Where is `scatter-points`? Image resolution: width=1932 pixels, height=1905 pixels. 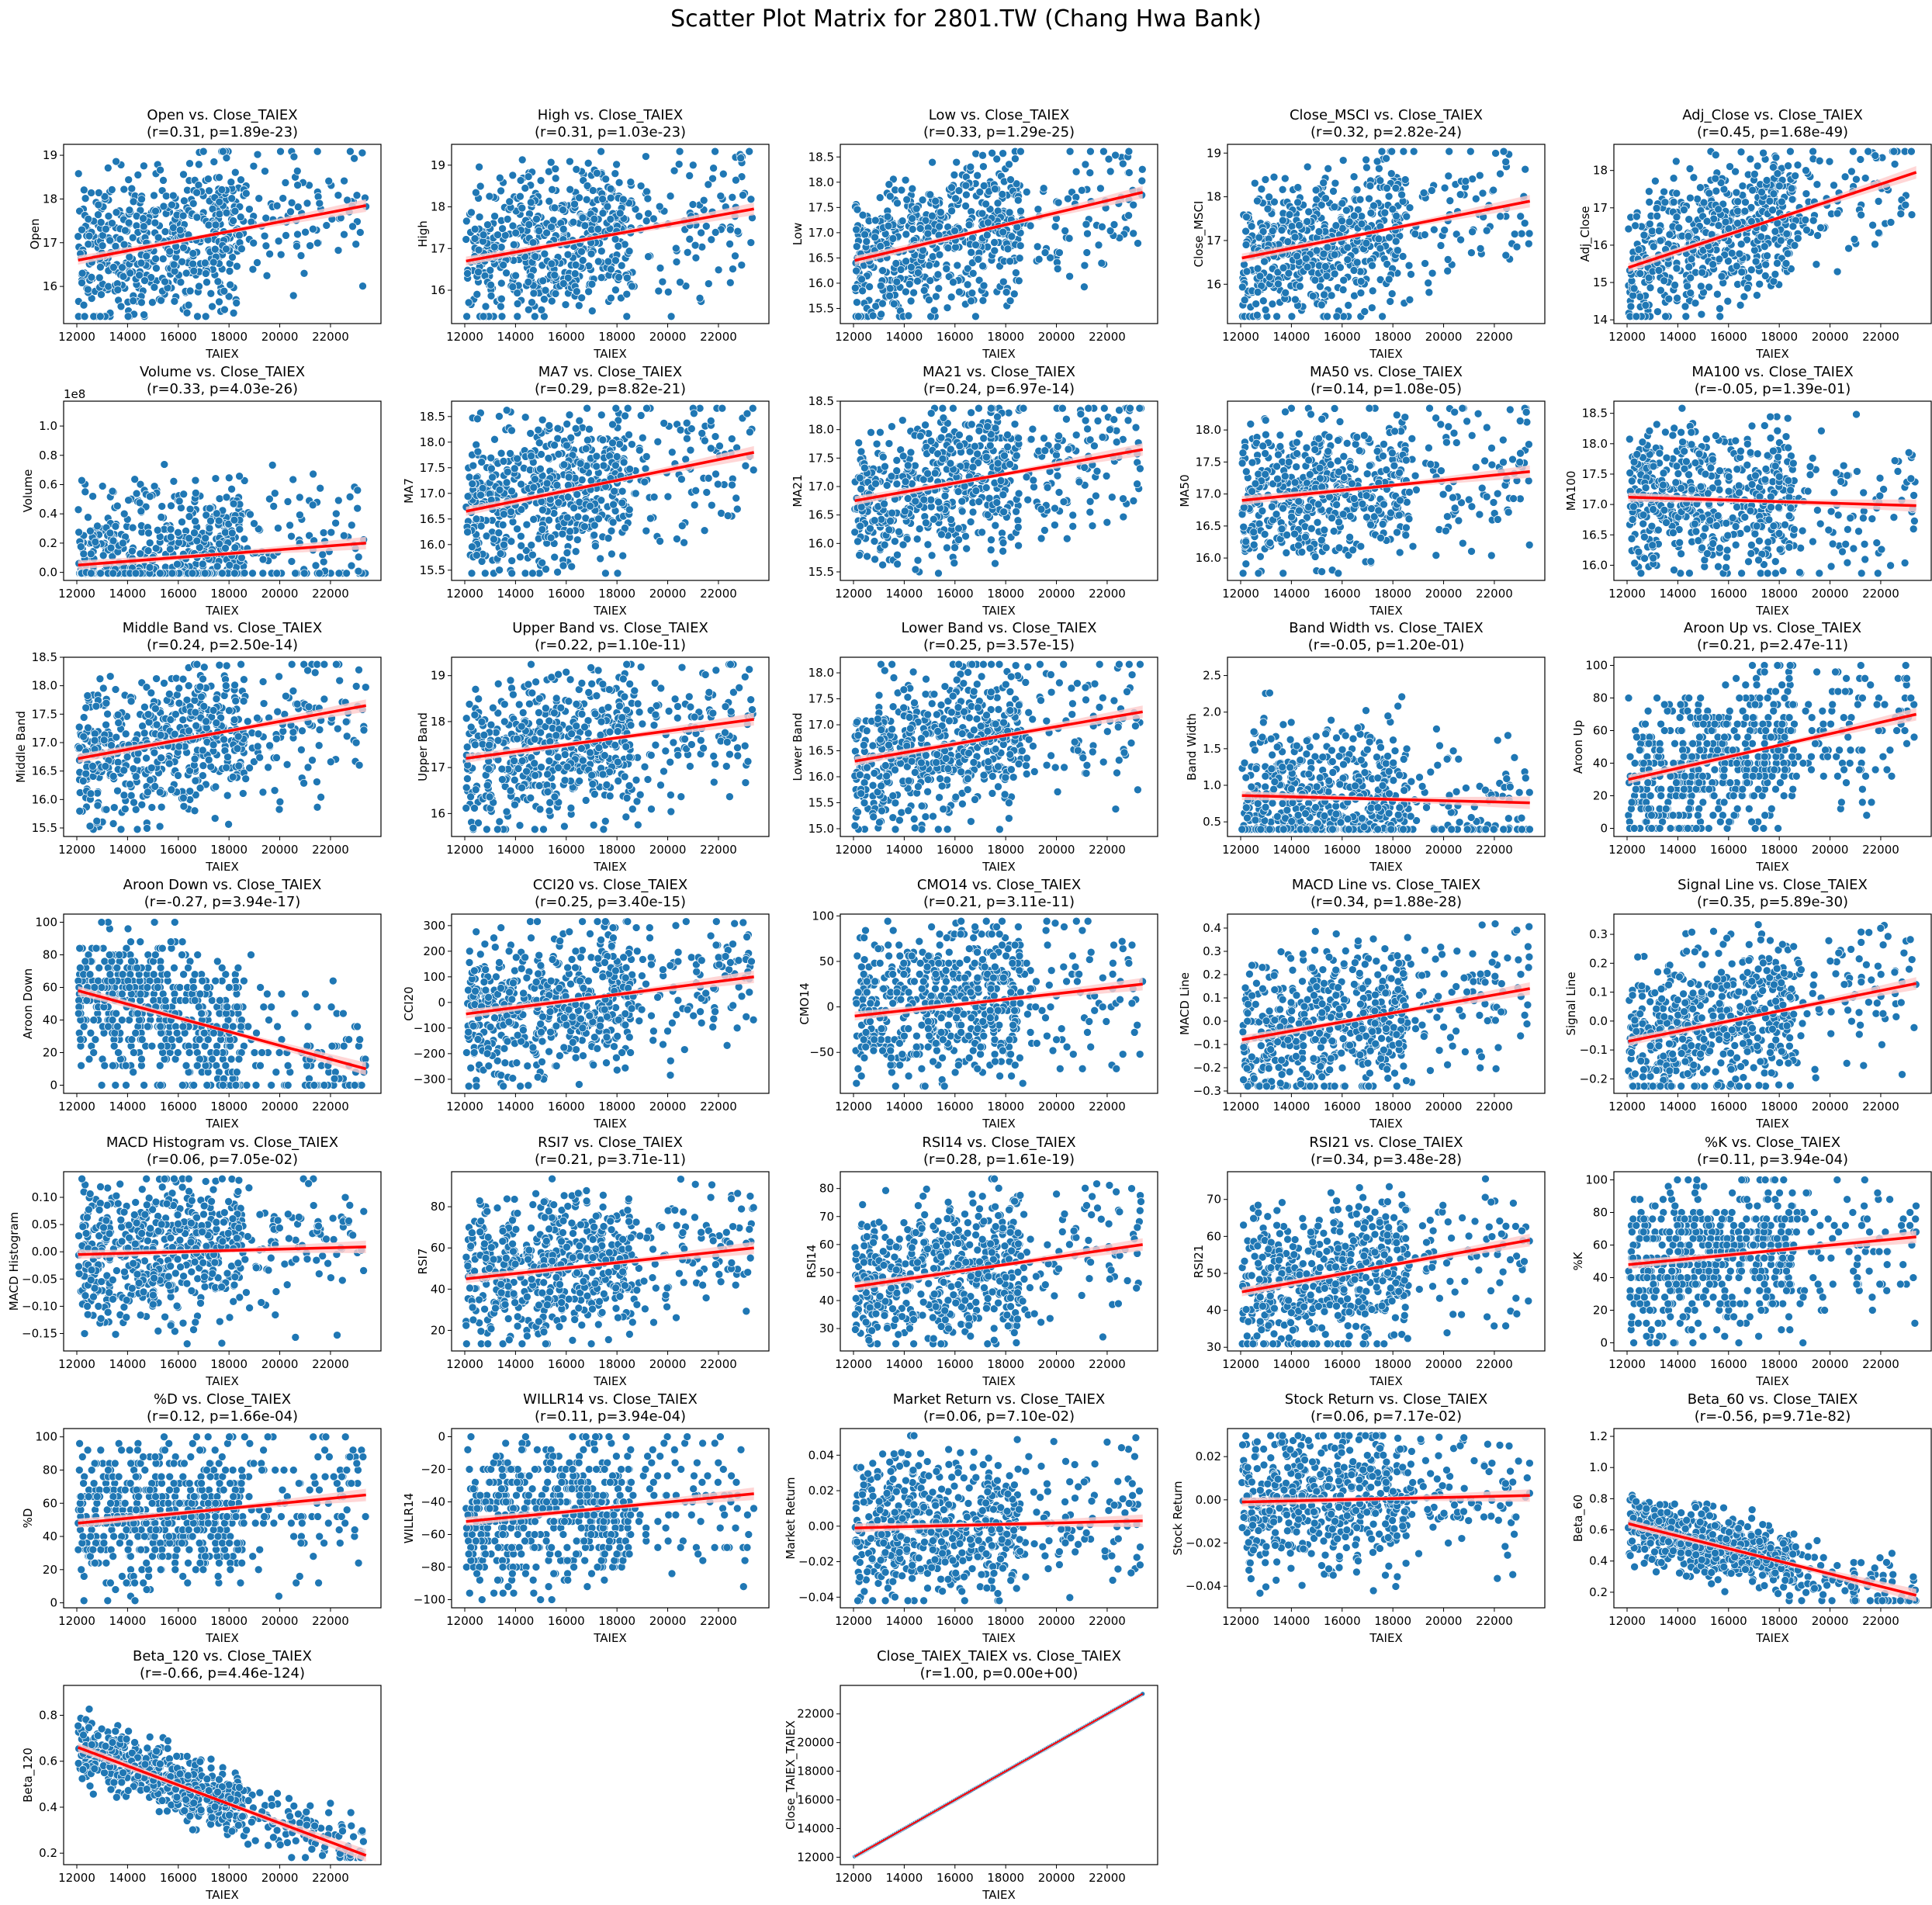
scatter-points is located at coordinates (222, 234).